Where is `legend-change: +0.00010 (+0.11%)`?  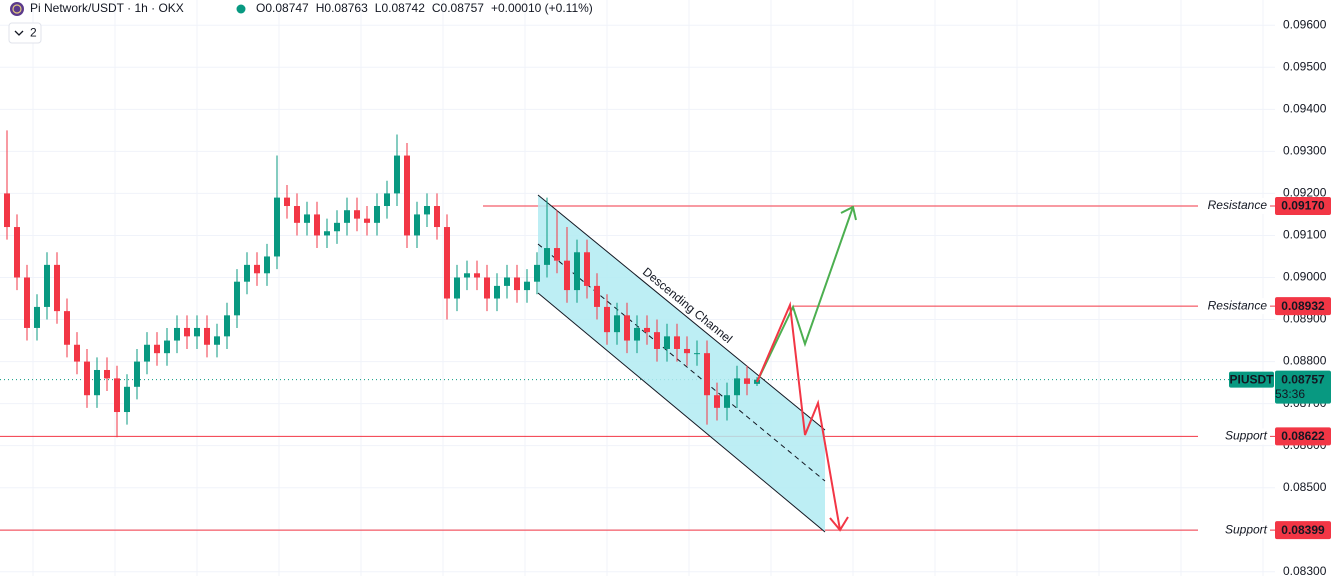
legend-change: +0.00010 (+0.11%) is located at coordinates (542, 8).